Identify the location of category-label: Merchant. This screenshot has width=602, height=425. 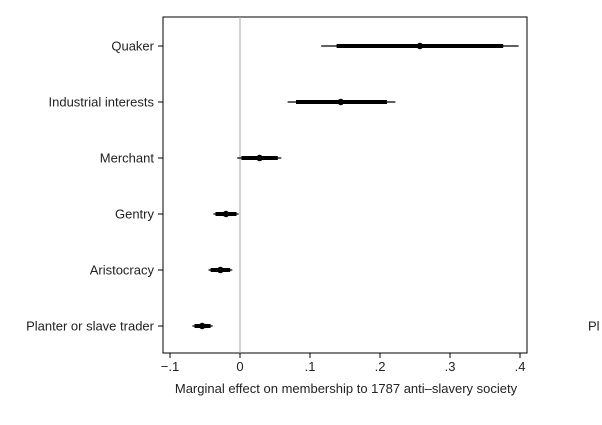
(127, 158).